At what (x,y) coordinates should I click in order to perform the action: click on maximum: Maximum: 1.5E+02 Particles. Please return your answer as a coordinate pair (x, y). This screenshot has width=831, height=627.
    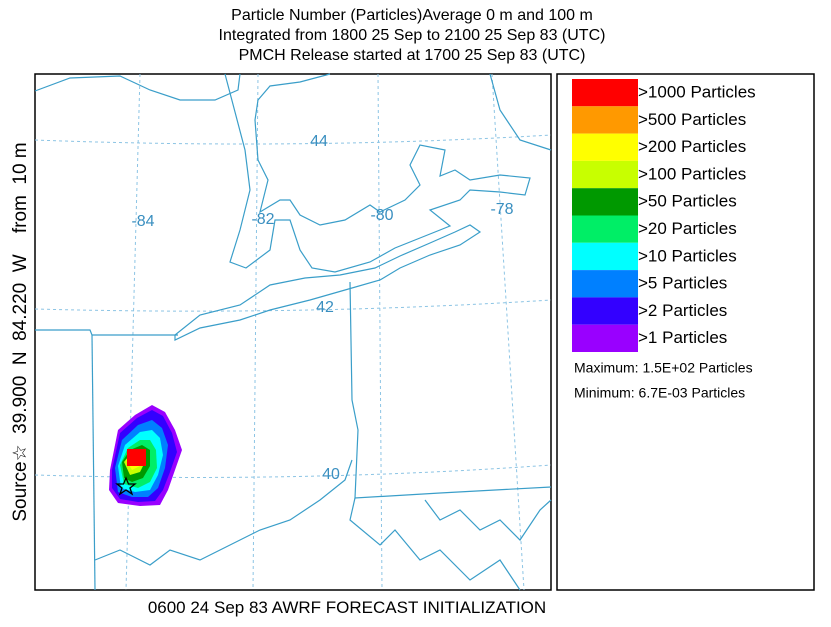
    Looking at the image, I should click on (663, 368).